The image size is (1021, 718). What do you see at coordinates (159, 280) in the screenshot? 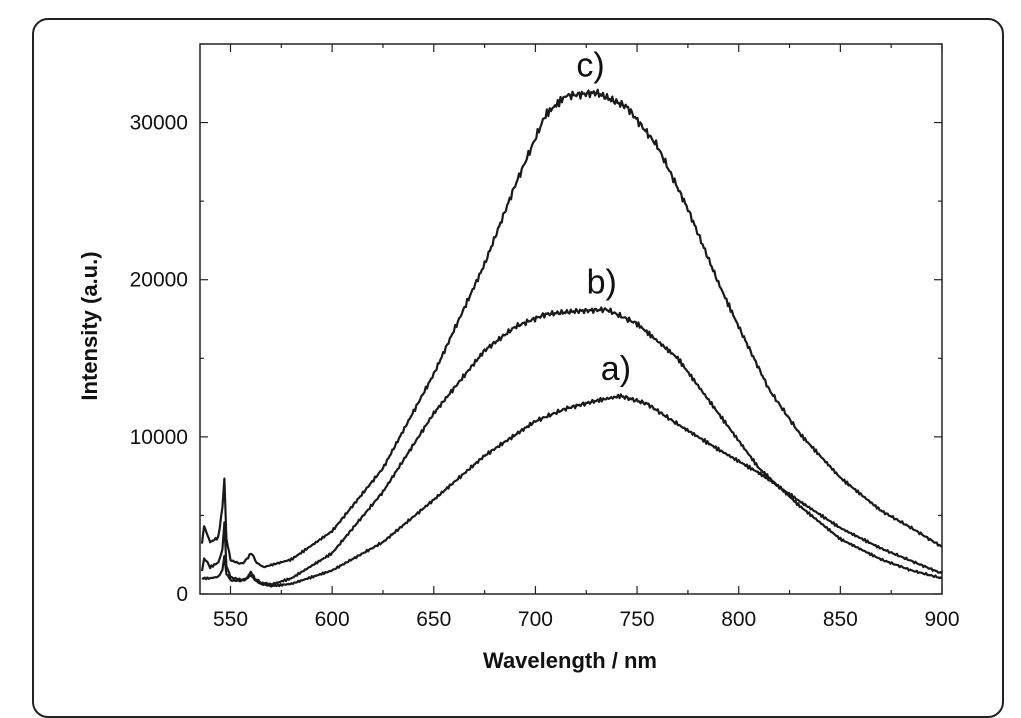
I see `y-tick-label: 20000` at bounding box center [159, 280].